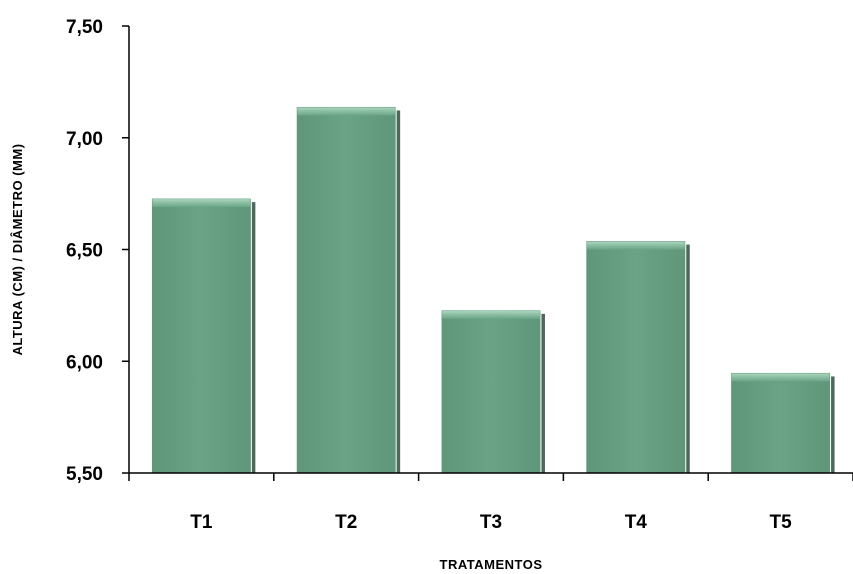 The image size is (853, 574). Describe the element at coordinates (491, 564) in the screenshot. I see `x-axis-title: TRATAMENTOS` at that location.